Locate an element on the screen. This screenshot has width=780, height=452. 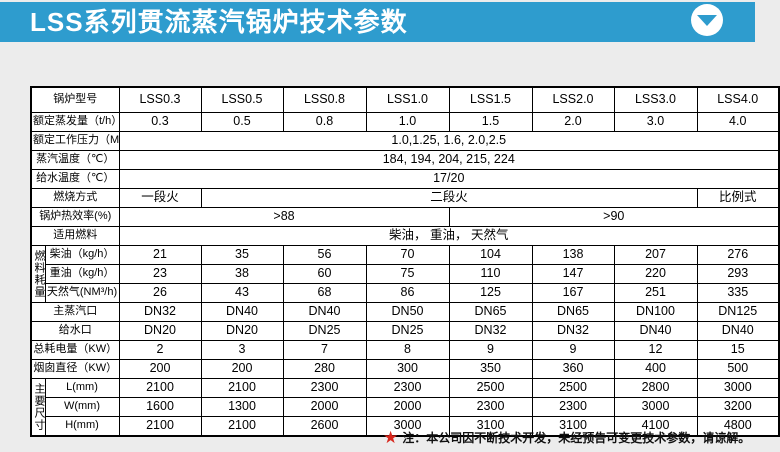
cell-value: DN20 is located at coordinates (160, 331).